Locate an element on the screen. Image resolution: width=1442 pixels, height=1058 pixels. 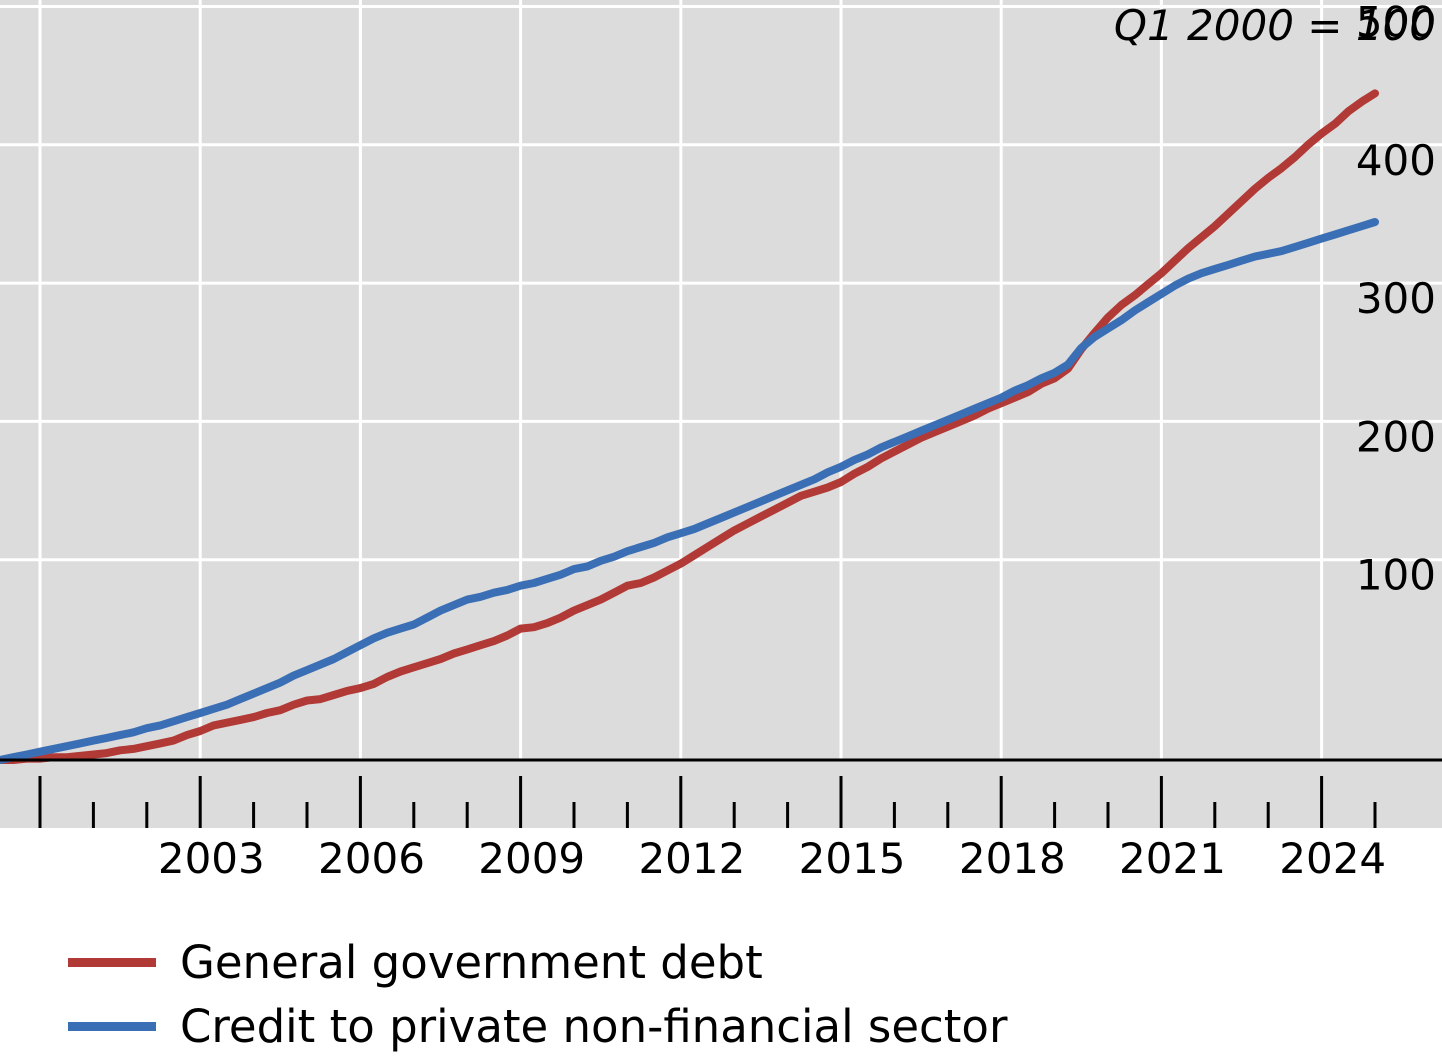
x-tick-label: 2021 is located at coordinates (1172, 858).